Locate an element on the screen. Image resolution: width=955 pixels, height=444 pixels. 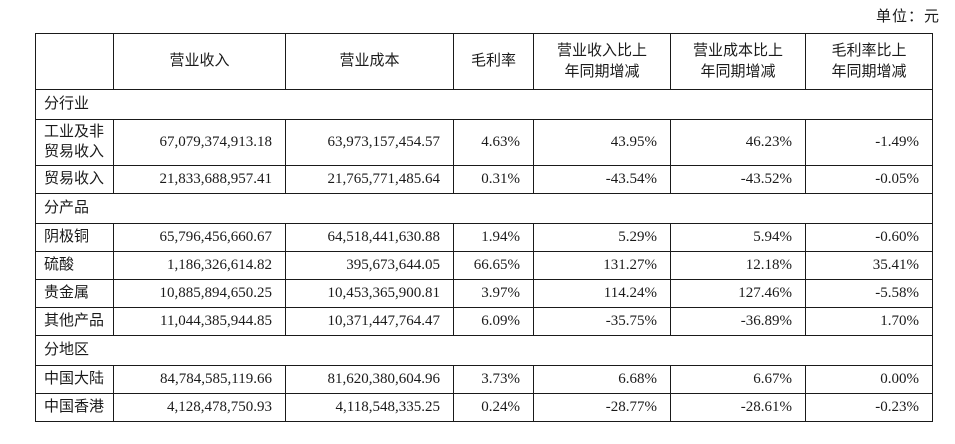
row-label: 其他产品 is located at coordinates (74, 321).